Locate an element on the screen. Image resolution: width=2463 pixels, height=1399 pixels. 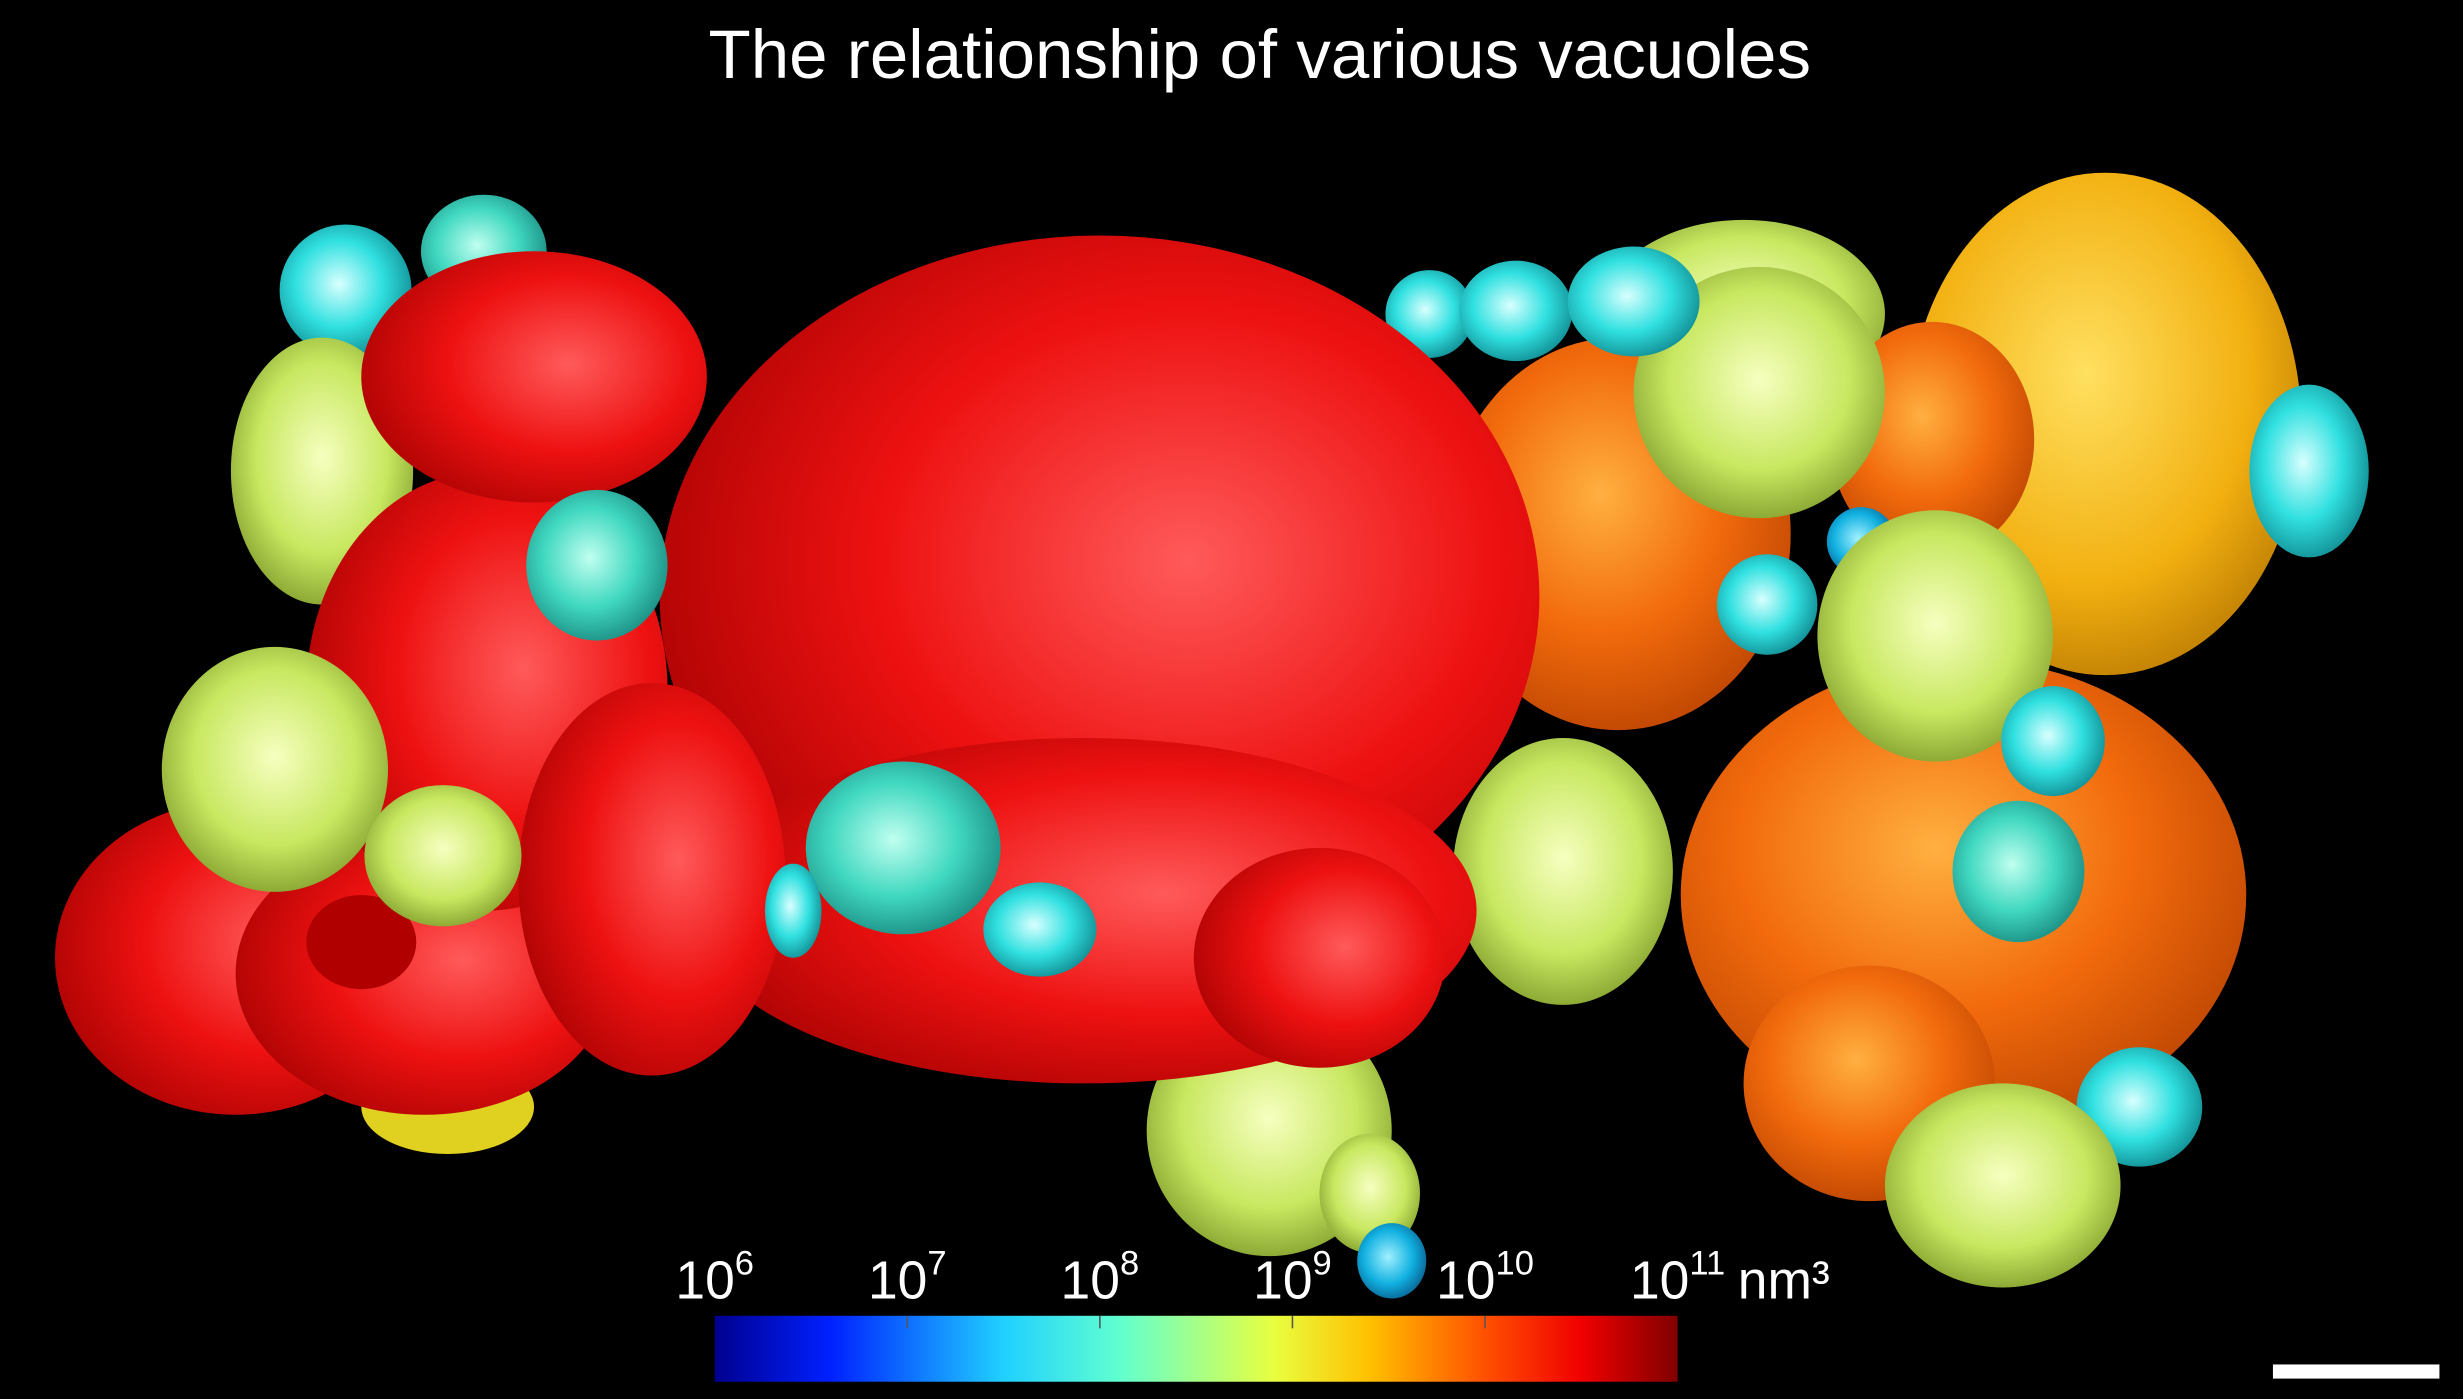
colorbar-tick-label: 10⁶ is located at coordinates (714, 1278).